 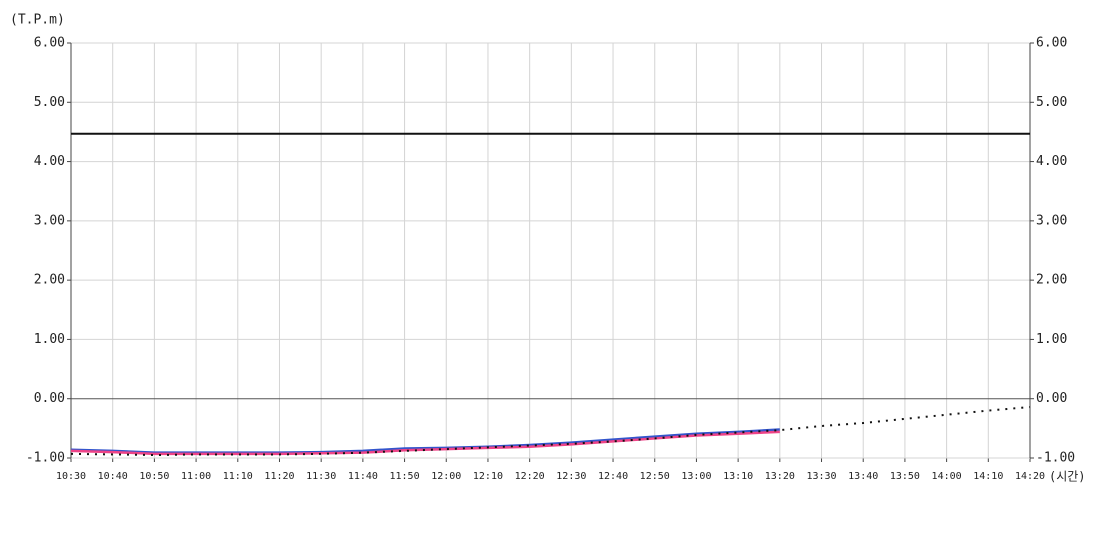 I want to click on x-tick-label: 11:40, so click(x=363, y=476).